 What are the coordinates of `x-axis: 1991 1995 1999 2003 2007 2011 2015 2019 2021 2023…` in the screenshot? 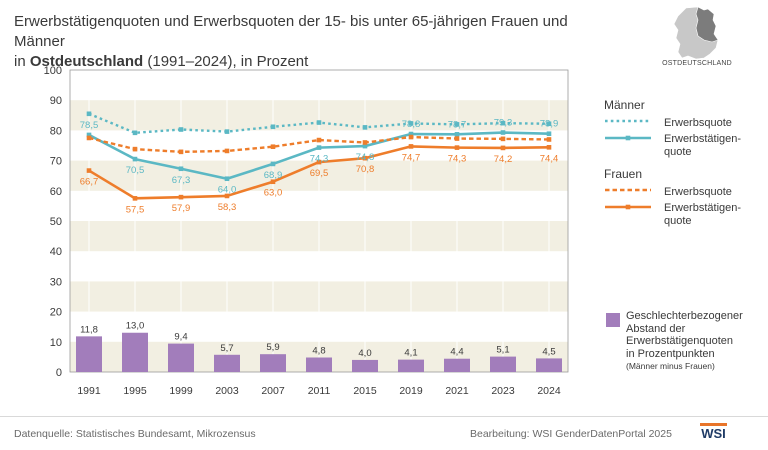 It's located at (319, 391).